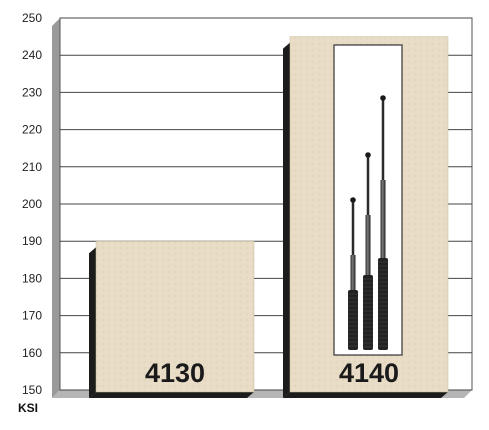 The image size is (489, 430). I want to click on y-tick-label: 200, so click(32, 204).